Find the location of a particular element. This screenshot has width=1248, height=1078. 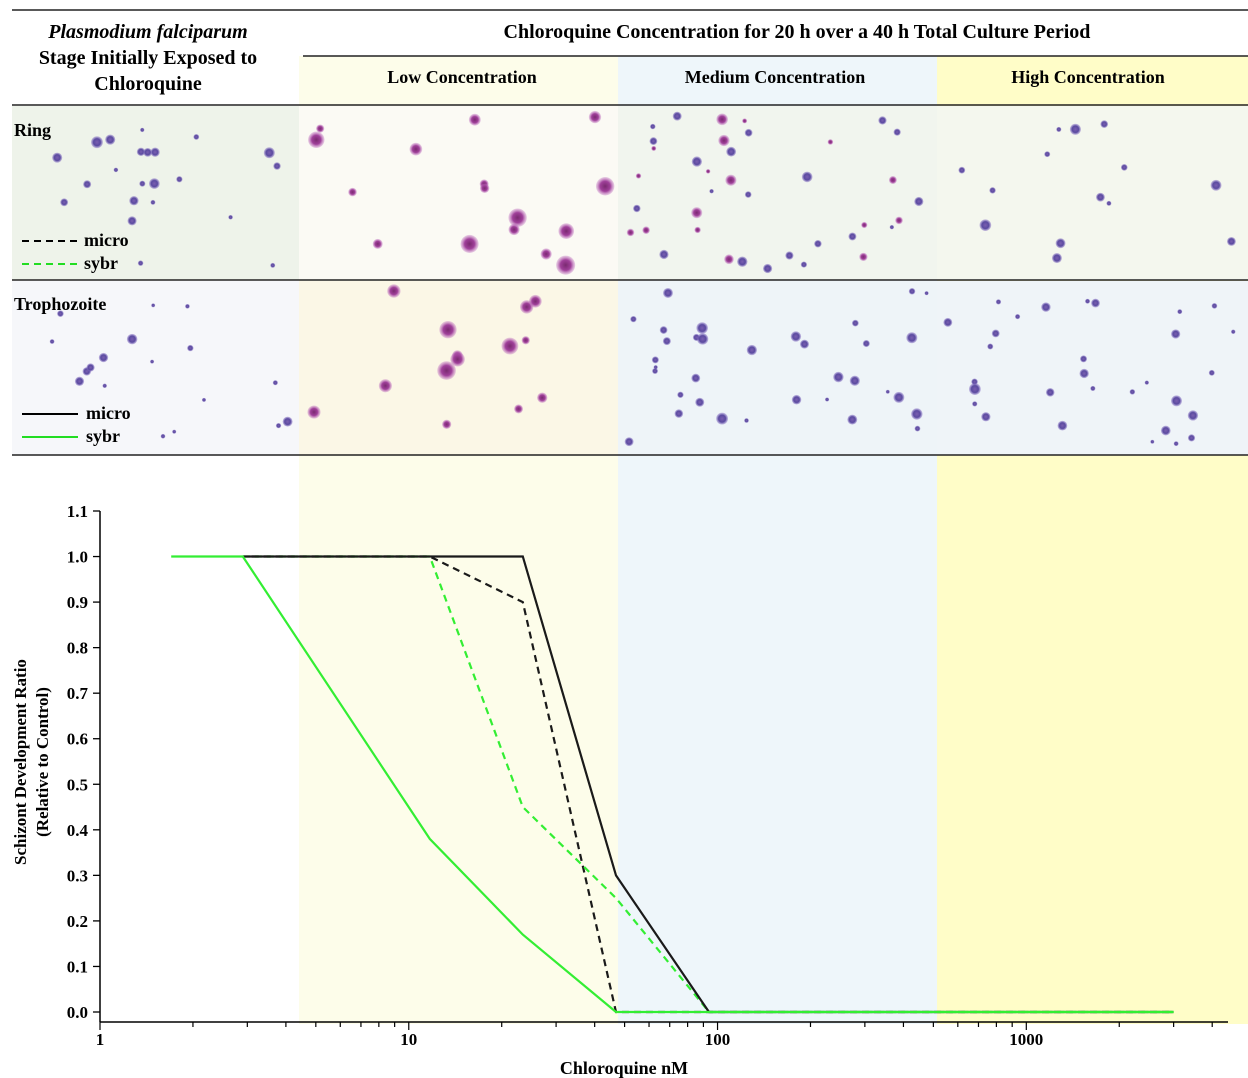

y-tick-label: 0.2 is located at coordinates (77, 921).